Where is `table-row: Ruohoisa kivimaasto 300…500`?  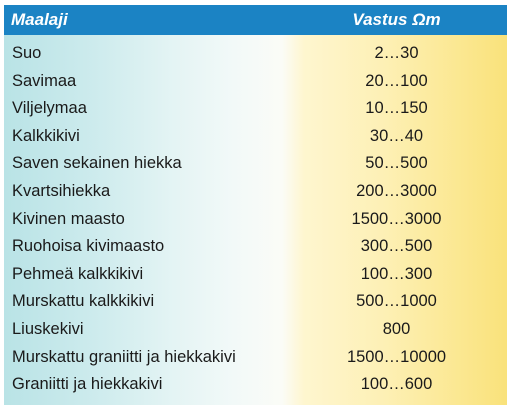 table-row: Ruohoisa kivimaasto 300…500 is located at coordinates (255, 248).